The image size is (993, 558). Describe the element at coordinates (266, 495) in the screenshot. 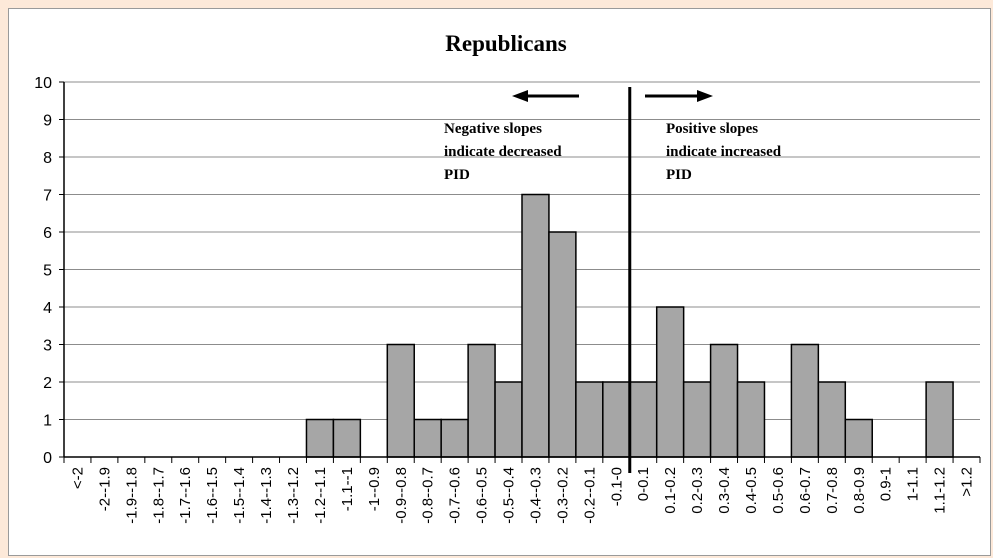

I see `x-tick-label: -1.4--1.3` at that location.